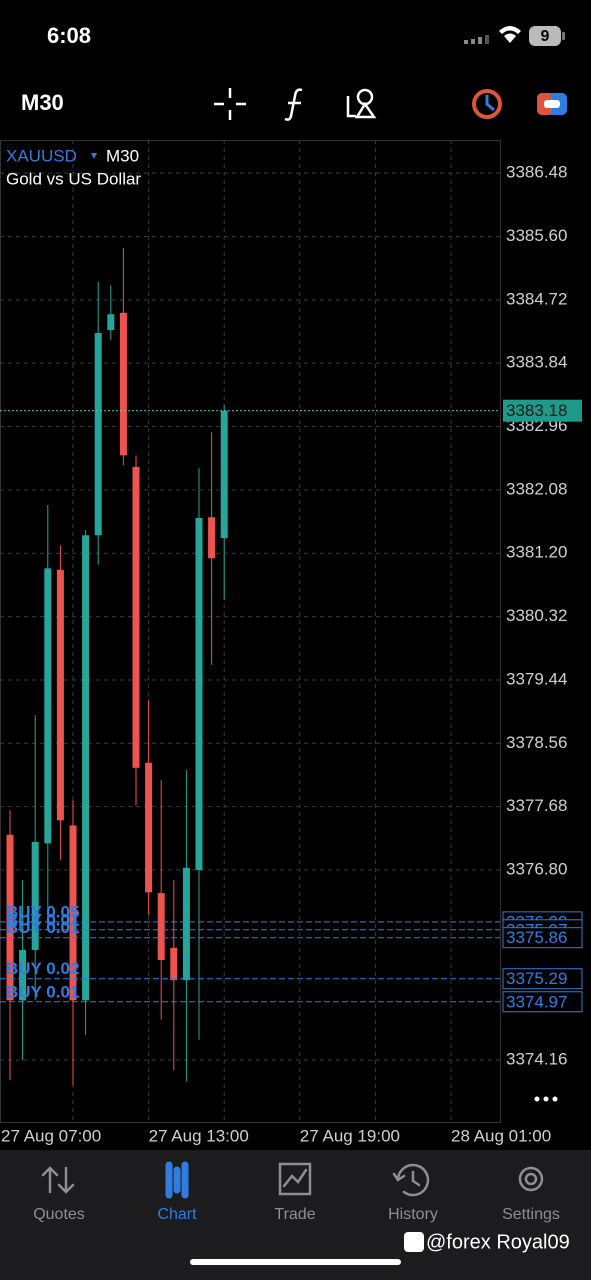 Image resolution: width=591 pixels, height=1280 pixels. Describe the element at coordinates (51, 1135) in the screenshot. I see `x-tick-label: 27 Aug 07:00` at that location.